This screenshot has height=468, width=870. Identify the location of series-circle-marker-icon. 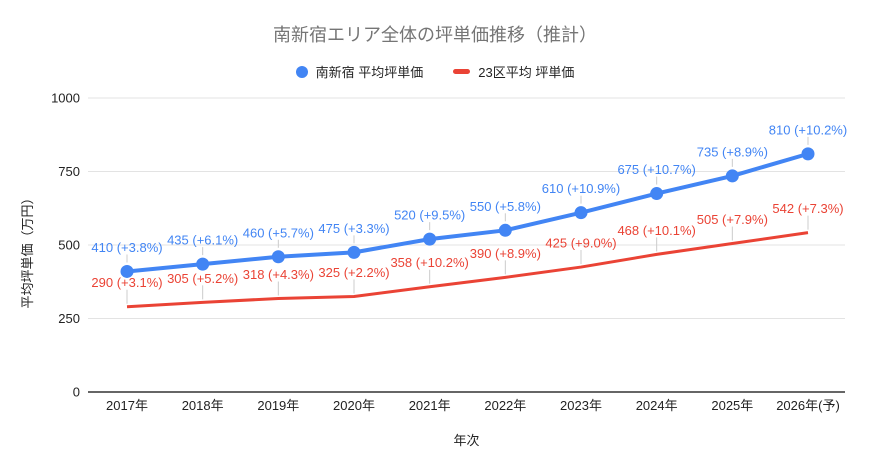
(301, 71).